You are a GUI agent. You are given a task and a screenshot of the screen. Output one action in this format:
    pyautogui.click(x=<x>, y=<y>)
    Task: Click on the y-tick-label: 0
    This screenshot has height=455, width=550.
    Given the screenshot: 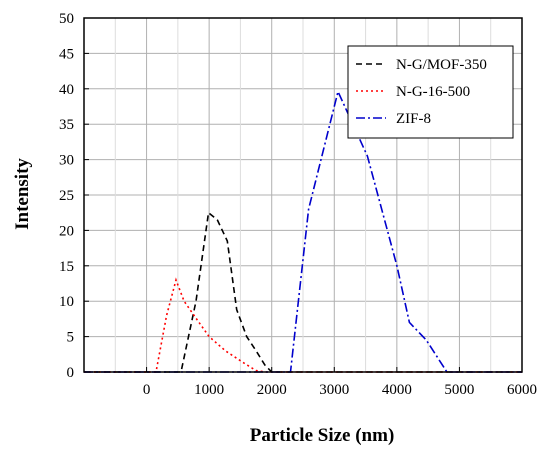 What is the action you would take?
    pyautogui.click(x=71, y=373)
    